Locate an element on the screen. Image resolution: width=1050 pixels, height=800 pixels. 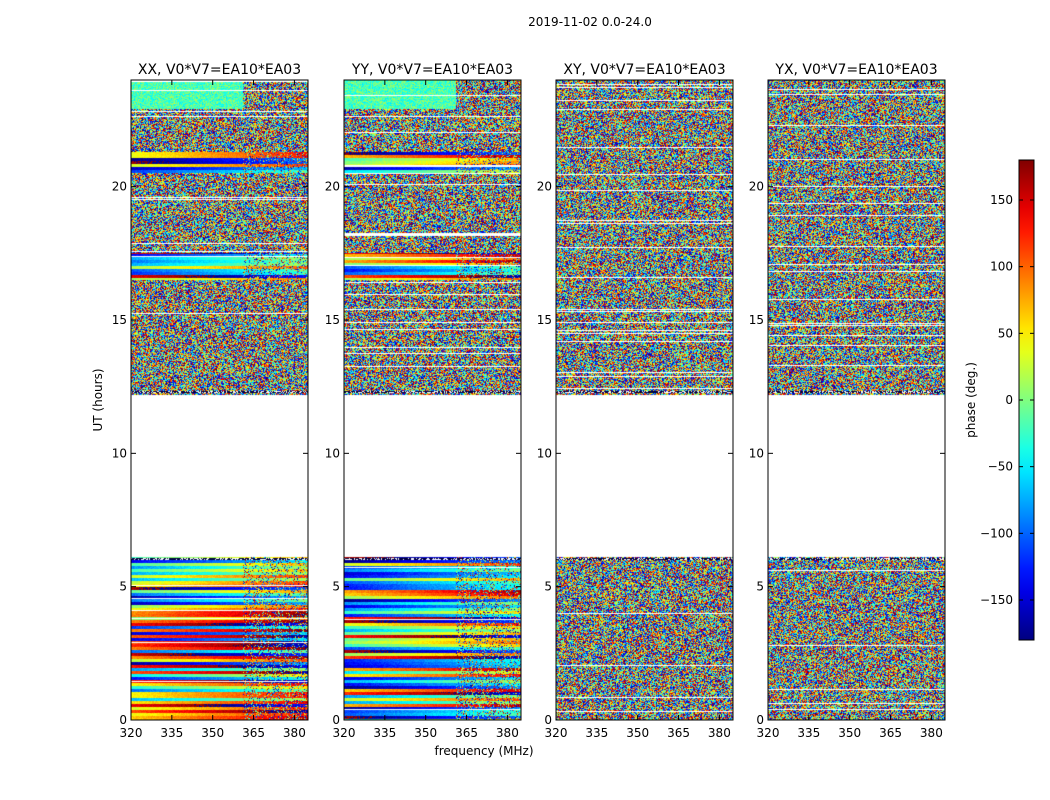
panel-frame-yy is located at coordinates (432, 400).